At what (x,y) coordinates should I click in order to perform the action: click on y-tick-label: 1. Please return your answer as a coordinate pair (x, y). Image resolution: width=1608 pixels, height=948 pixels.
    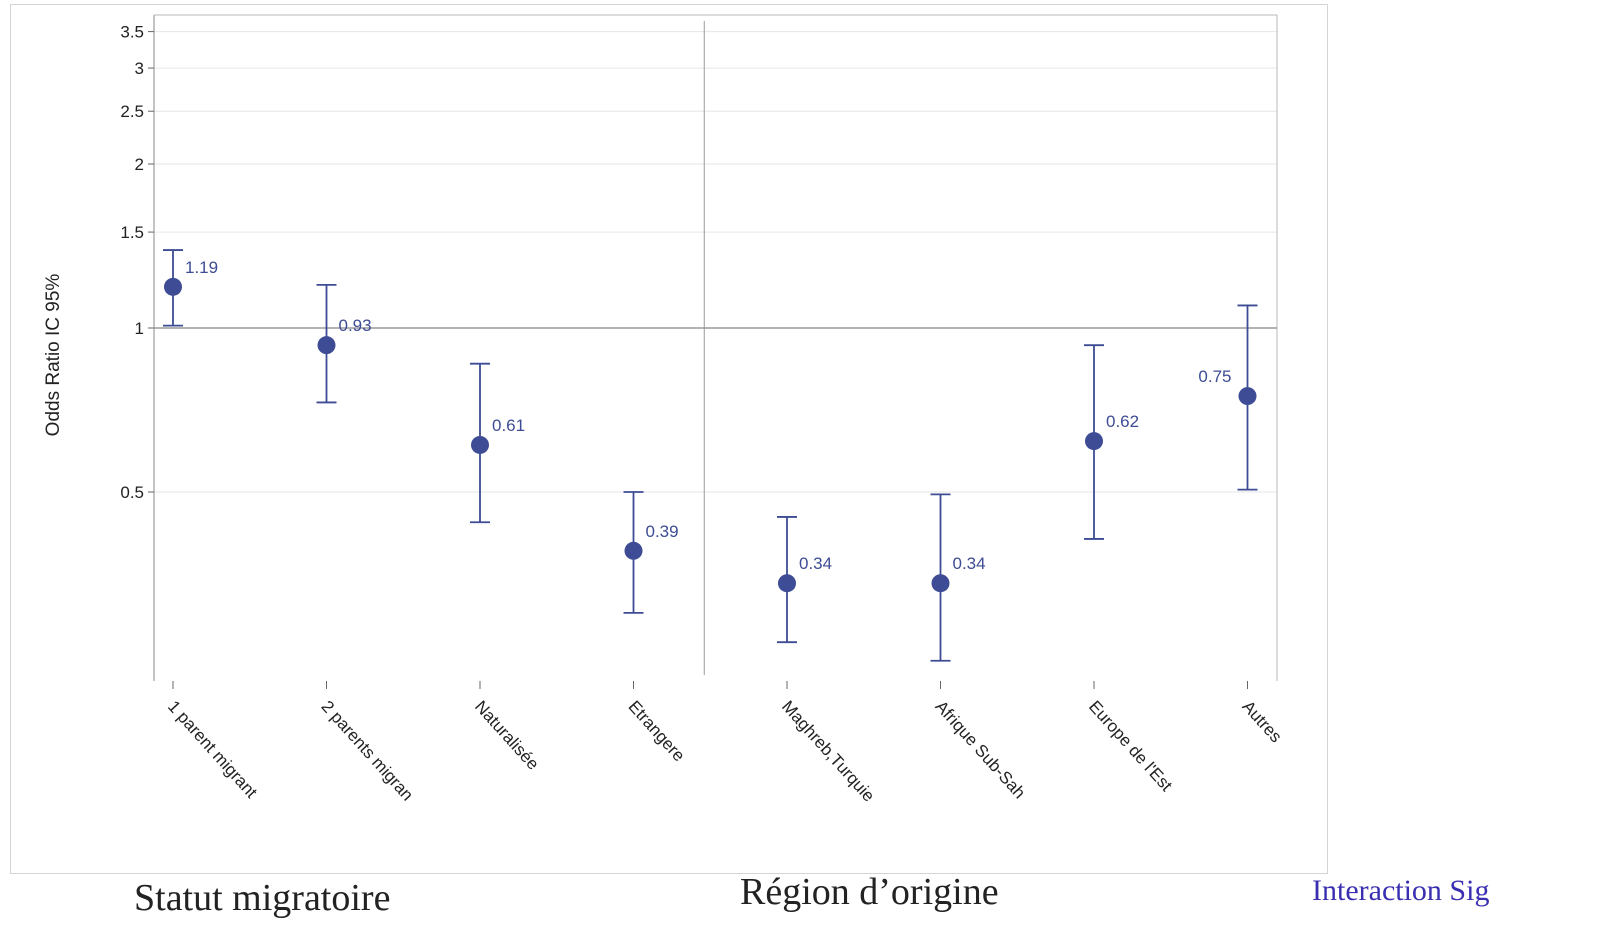
    Looking at the image, I should click on (139, 328).